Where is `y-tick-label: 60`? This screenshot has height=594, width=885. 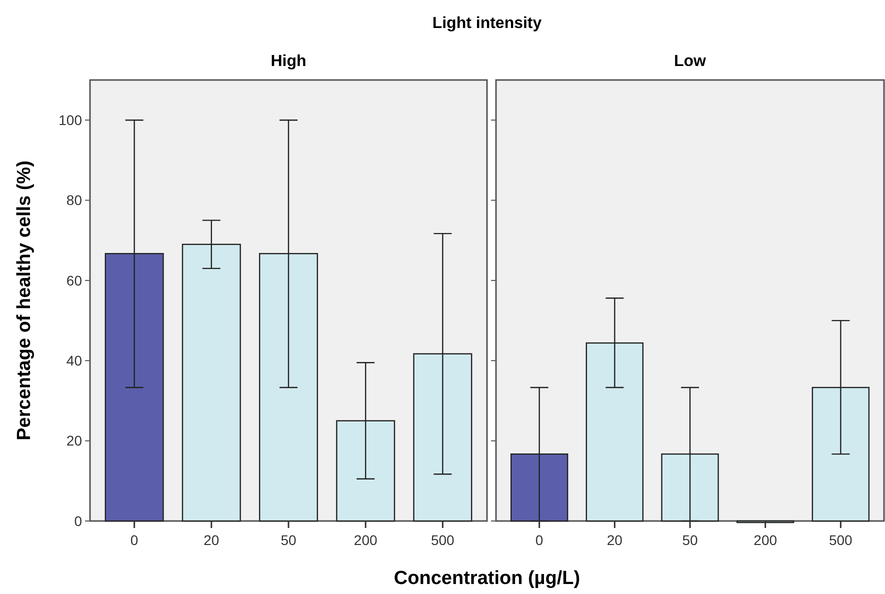 y-tick-label: 60 is located at coordinates (74, 280).